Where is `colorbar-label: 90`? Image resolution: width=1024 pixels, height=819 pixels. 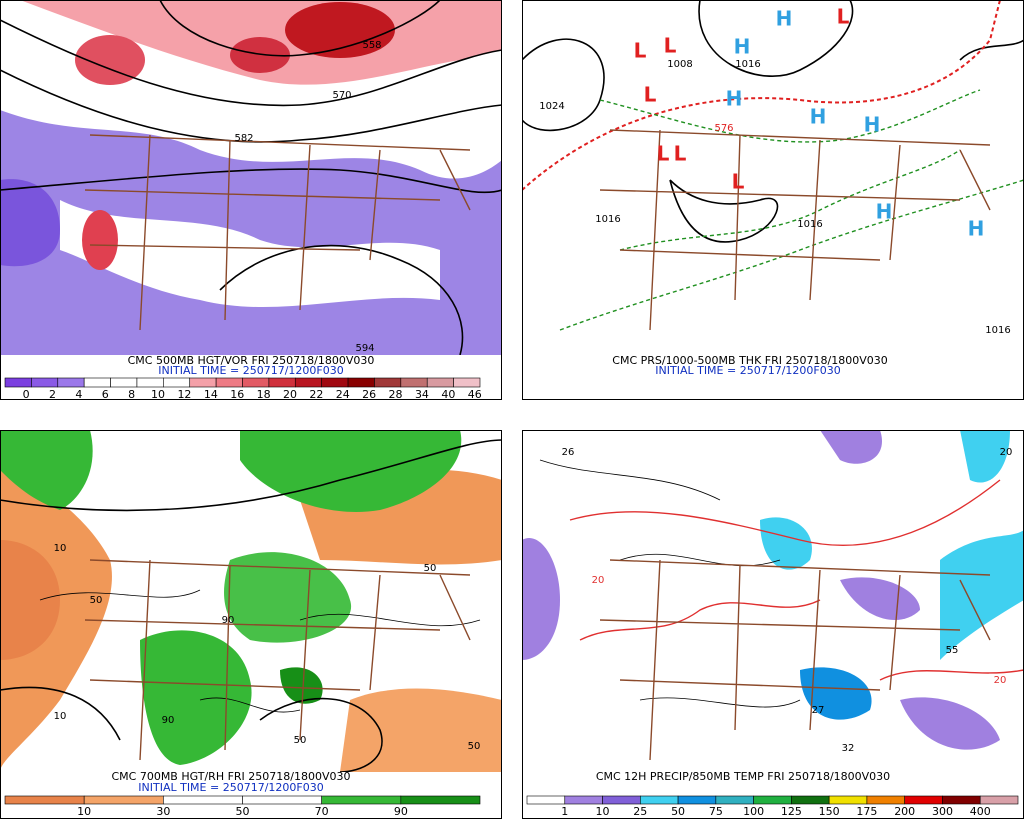
colorbar-label: 90 is located at coordinates (401, 811).